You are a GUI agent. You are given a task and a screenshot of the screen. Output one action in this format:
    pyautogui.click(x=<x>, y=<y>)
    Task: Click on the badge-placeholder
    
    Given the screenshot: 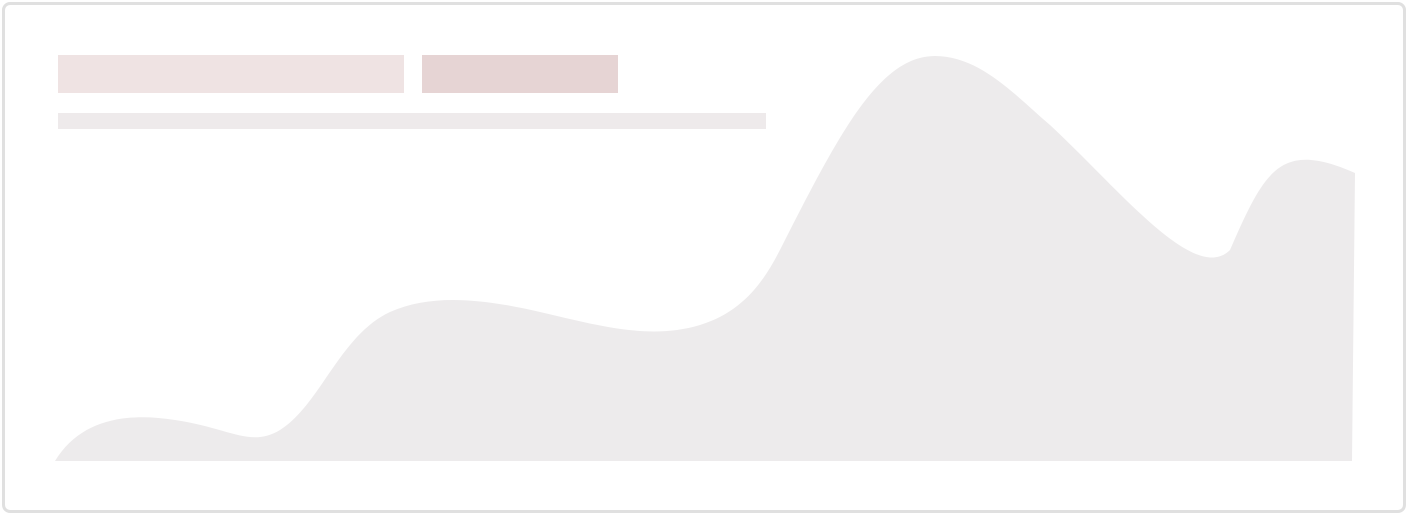 What is the action you would take?
    pyautogui.click(x=520, y=74)
    